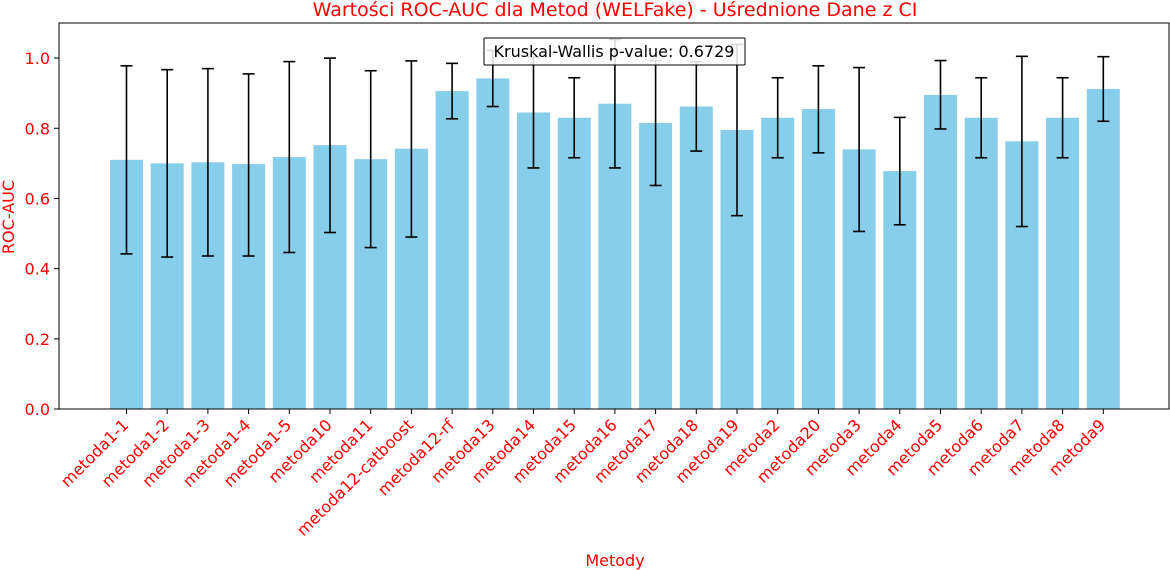 Image resolution: width=1170 pixels, height=570 pixels. What do you see at coordinates (1062, 117) in the screenshot?
I see `errorbar-metoda8` at bounding box center [1062, 117].